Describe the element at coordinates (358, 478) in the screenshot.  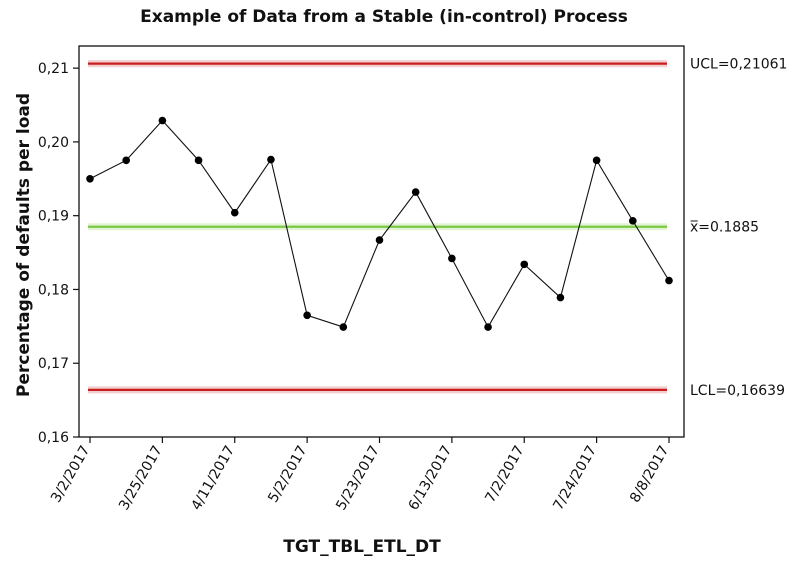
I see `x-tick-label: 5/23/2017` at that location.